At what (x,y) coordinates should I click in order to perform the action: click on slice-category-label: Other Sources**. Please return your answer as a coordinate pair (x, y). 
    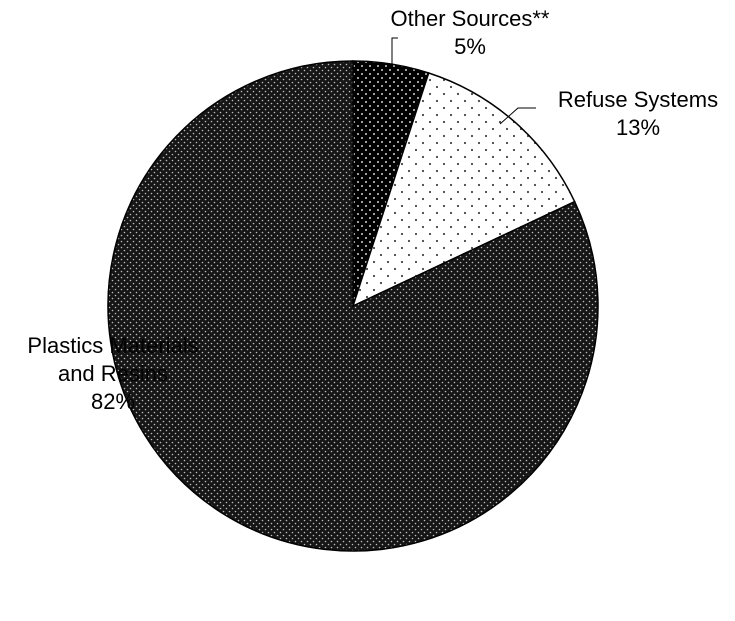
    Looking at the image, I should click on (470, 18).